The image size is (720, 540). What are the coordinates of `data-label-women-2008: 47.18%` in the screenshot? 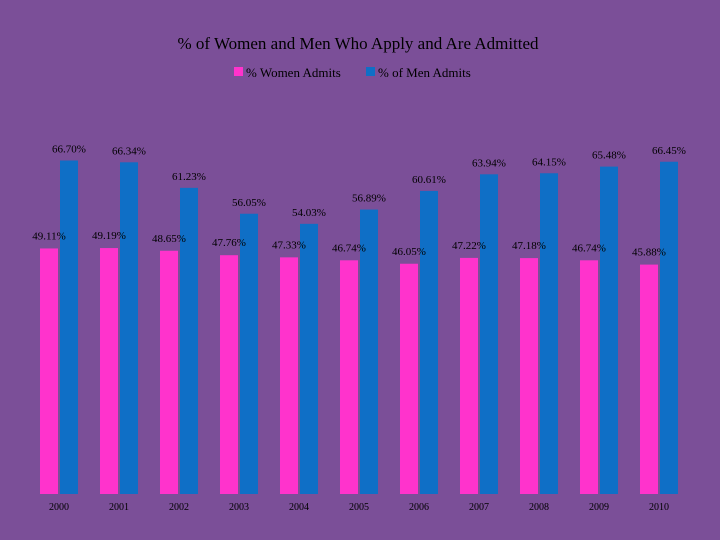 It's located at (529, 246).